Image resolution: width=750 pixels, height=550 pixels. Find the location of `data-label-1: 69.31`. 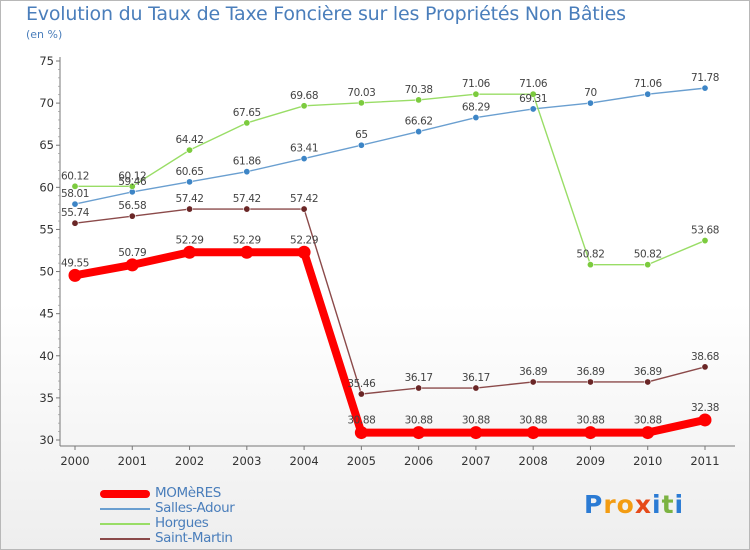

data-label-1: 69.31 is located at coordinates (533, 99).